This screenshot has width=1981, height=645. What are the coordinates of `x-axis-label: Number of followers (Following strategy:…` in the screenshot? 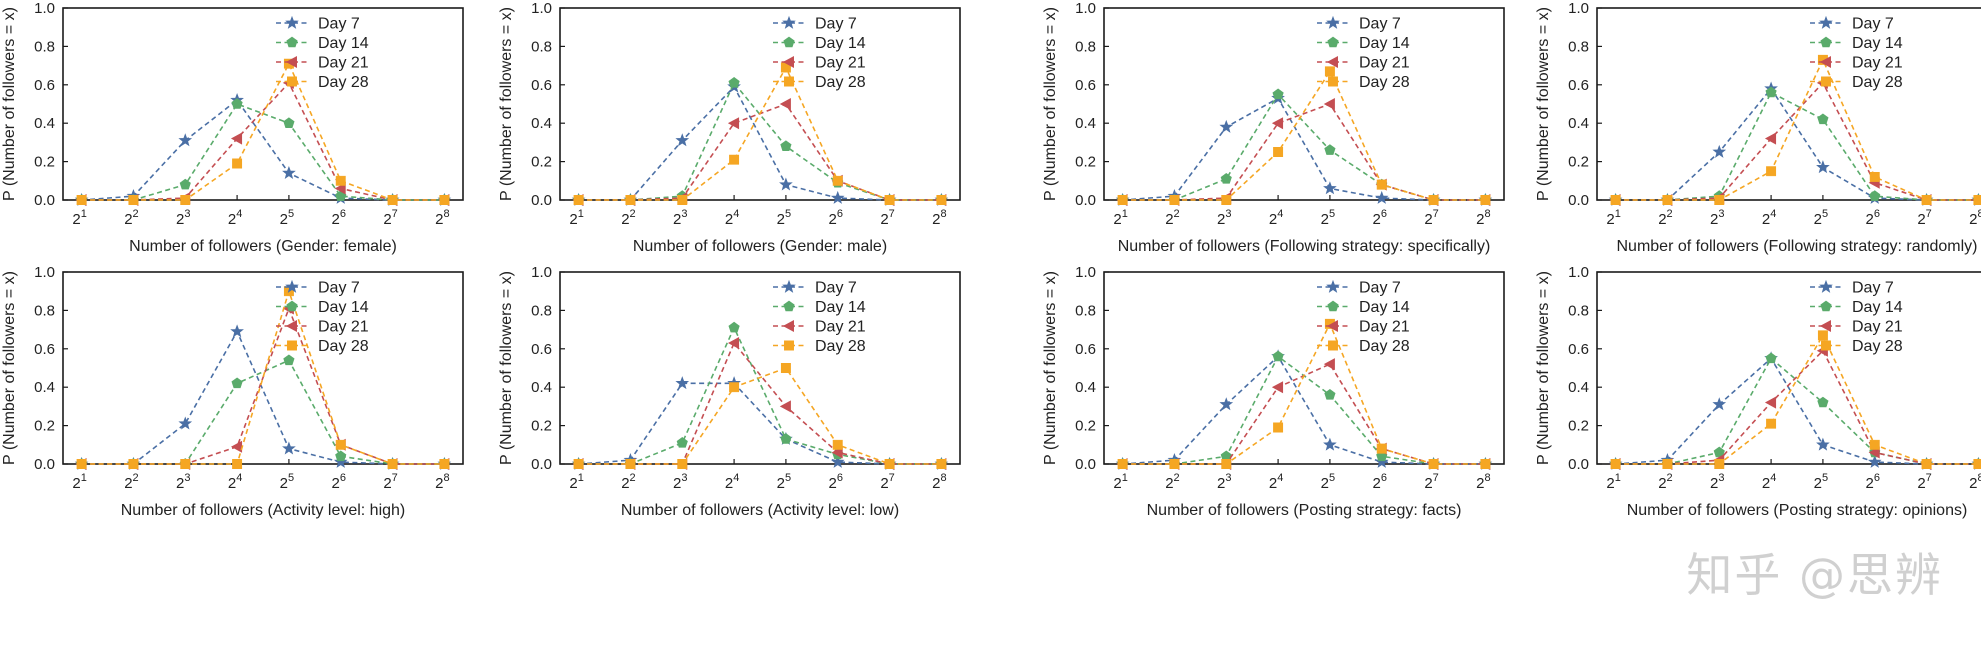 It's located at (1796, 246).